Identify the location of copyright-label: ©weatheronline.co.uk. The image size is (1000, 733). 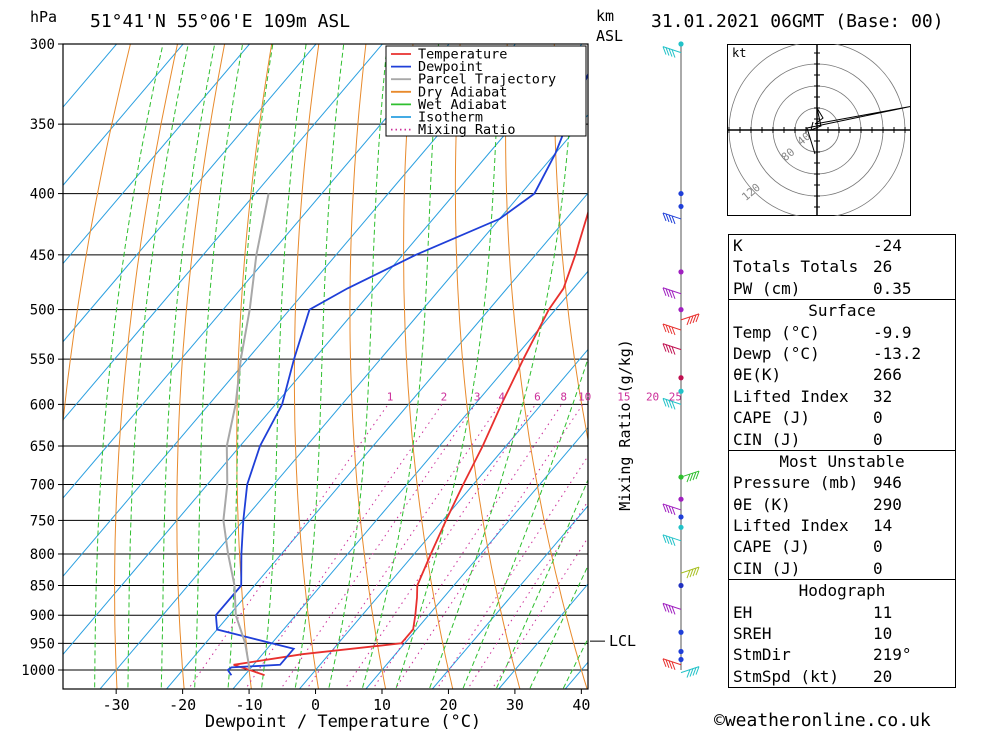
(822, 720).